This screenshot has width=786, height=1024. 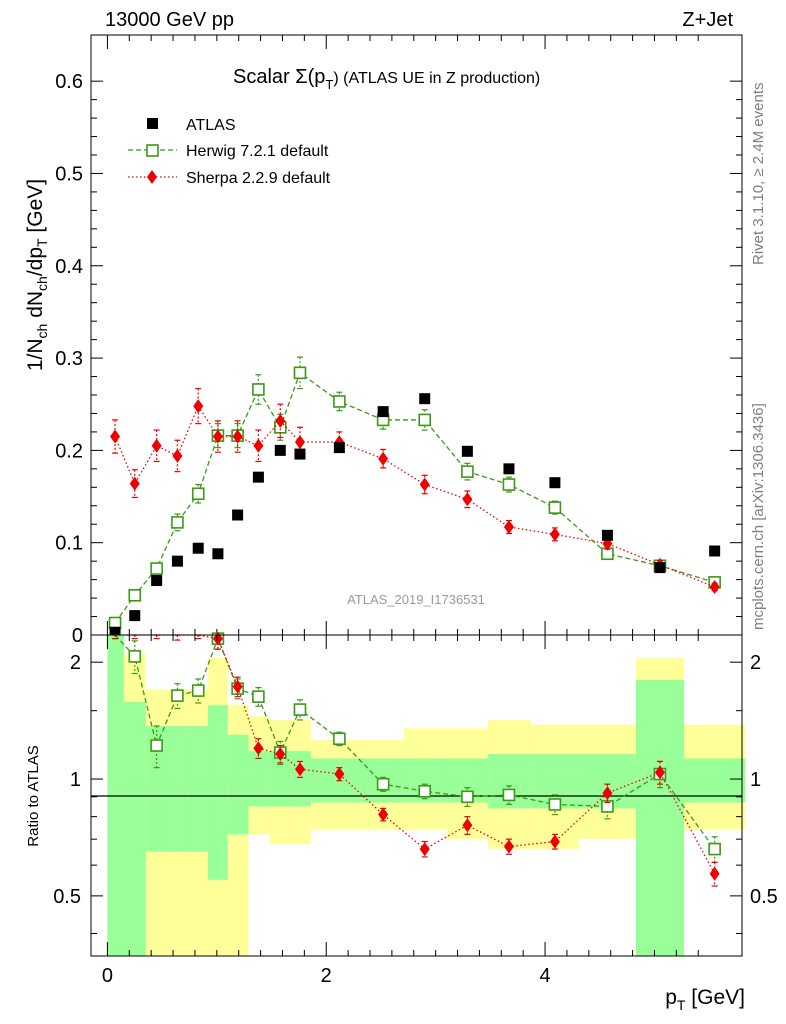 I want to click on y-tick-label: 0.2, so click(x=69, y=451).